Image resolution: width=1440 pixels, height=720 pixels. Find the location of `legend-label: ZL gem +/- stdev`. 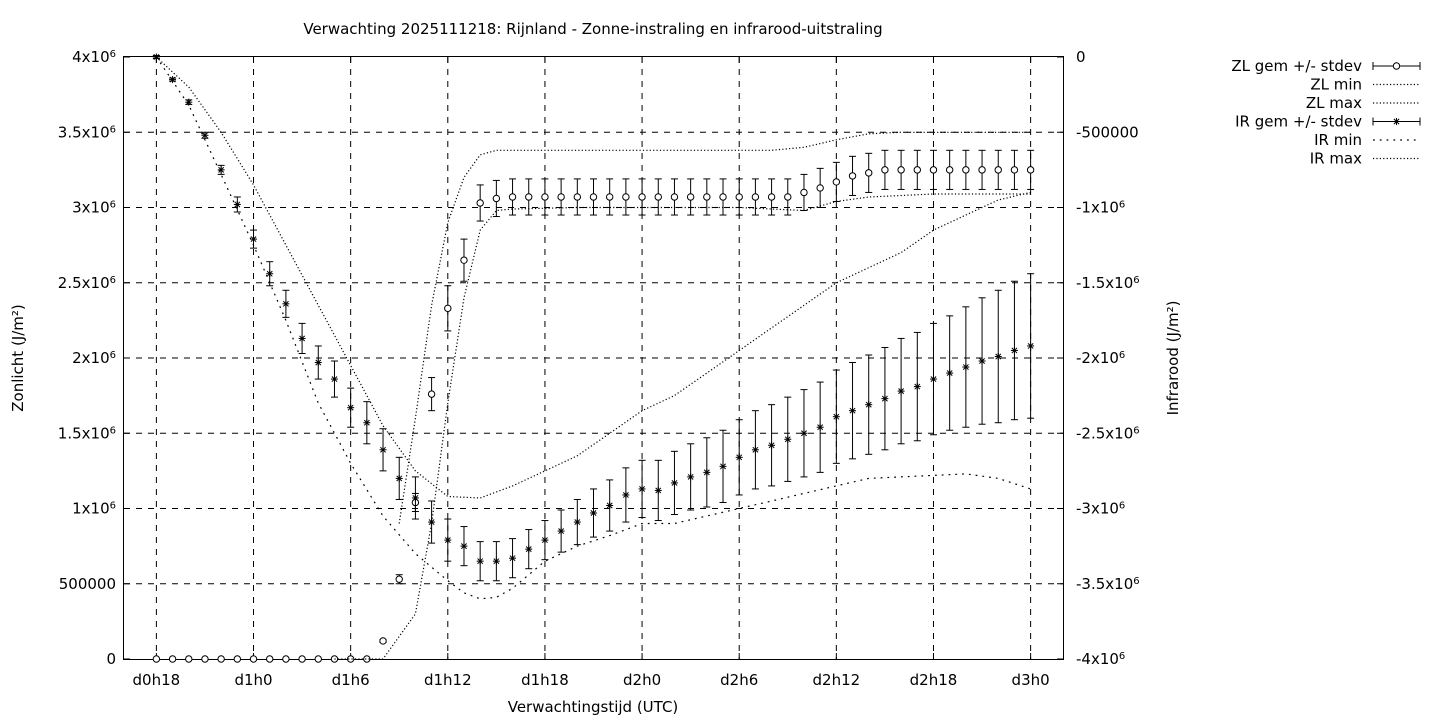

legend-label: ZL gem +/- stdev is located at coordinates (1296, 66).